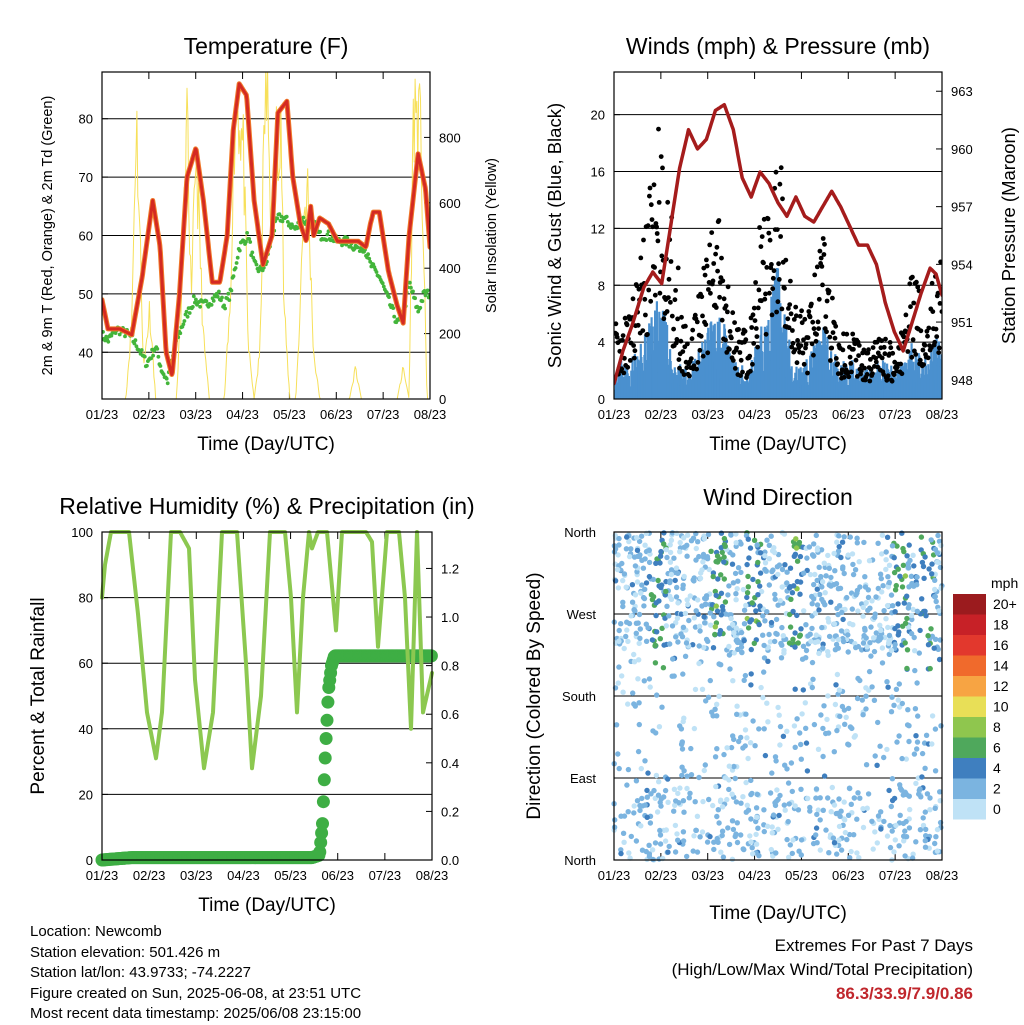 The image size is (1024, 1025). What do you see at coordinates (48, 236) in the screenshot?
I see `y-axis-label: 2m & 9m T (Red, Orange) & 2m Td (Green)` at bounding box center [48, 236].